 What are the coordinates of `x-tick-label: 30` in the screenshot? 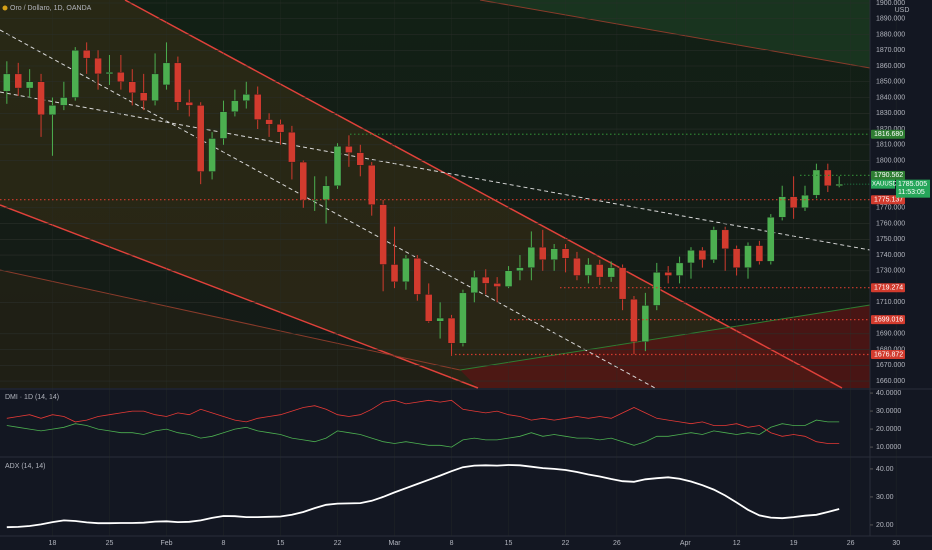 It's located at (896, 543).